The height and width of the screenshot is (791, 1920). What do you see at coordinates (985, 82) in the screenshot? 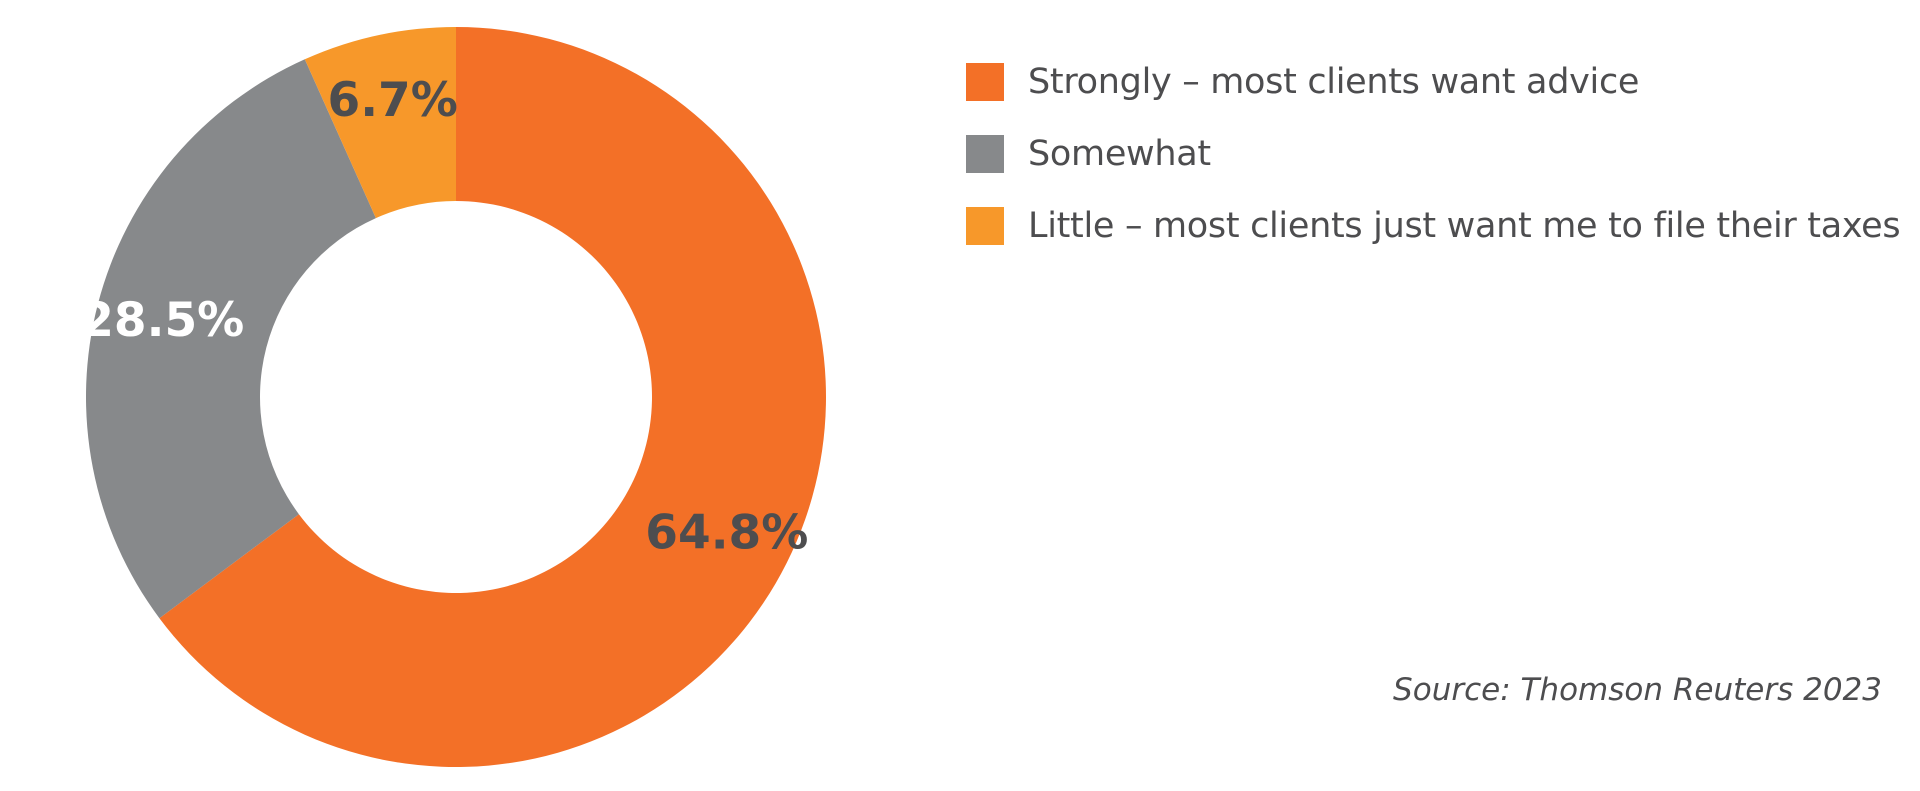
I see `legend-swatch-strongly` at bounding box center [985, 82].